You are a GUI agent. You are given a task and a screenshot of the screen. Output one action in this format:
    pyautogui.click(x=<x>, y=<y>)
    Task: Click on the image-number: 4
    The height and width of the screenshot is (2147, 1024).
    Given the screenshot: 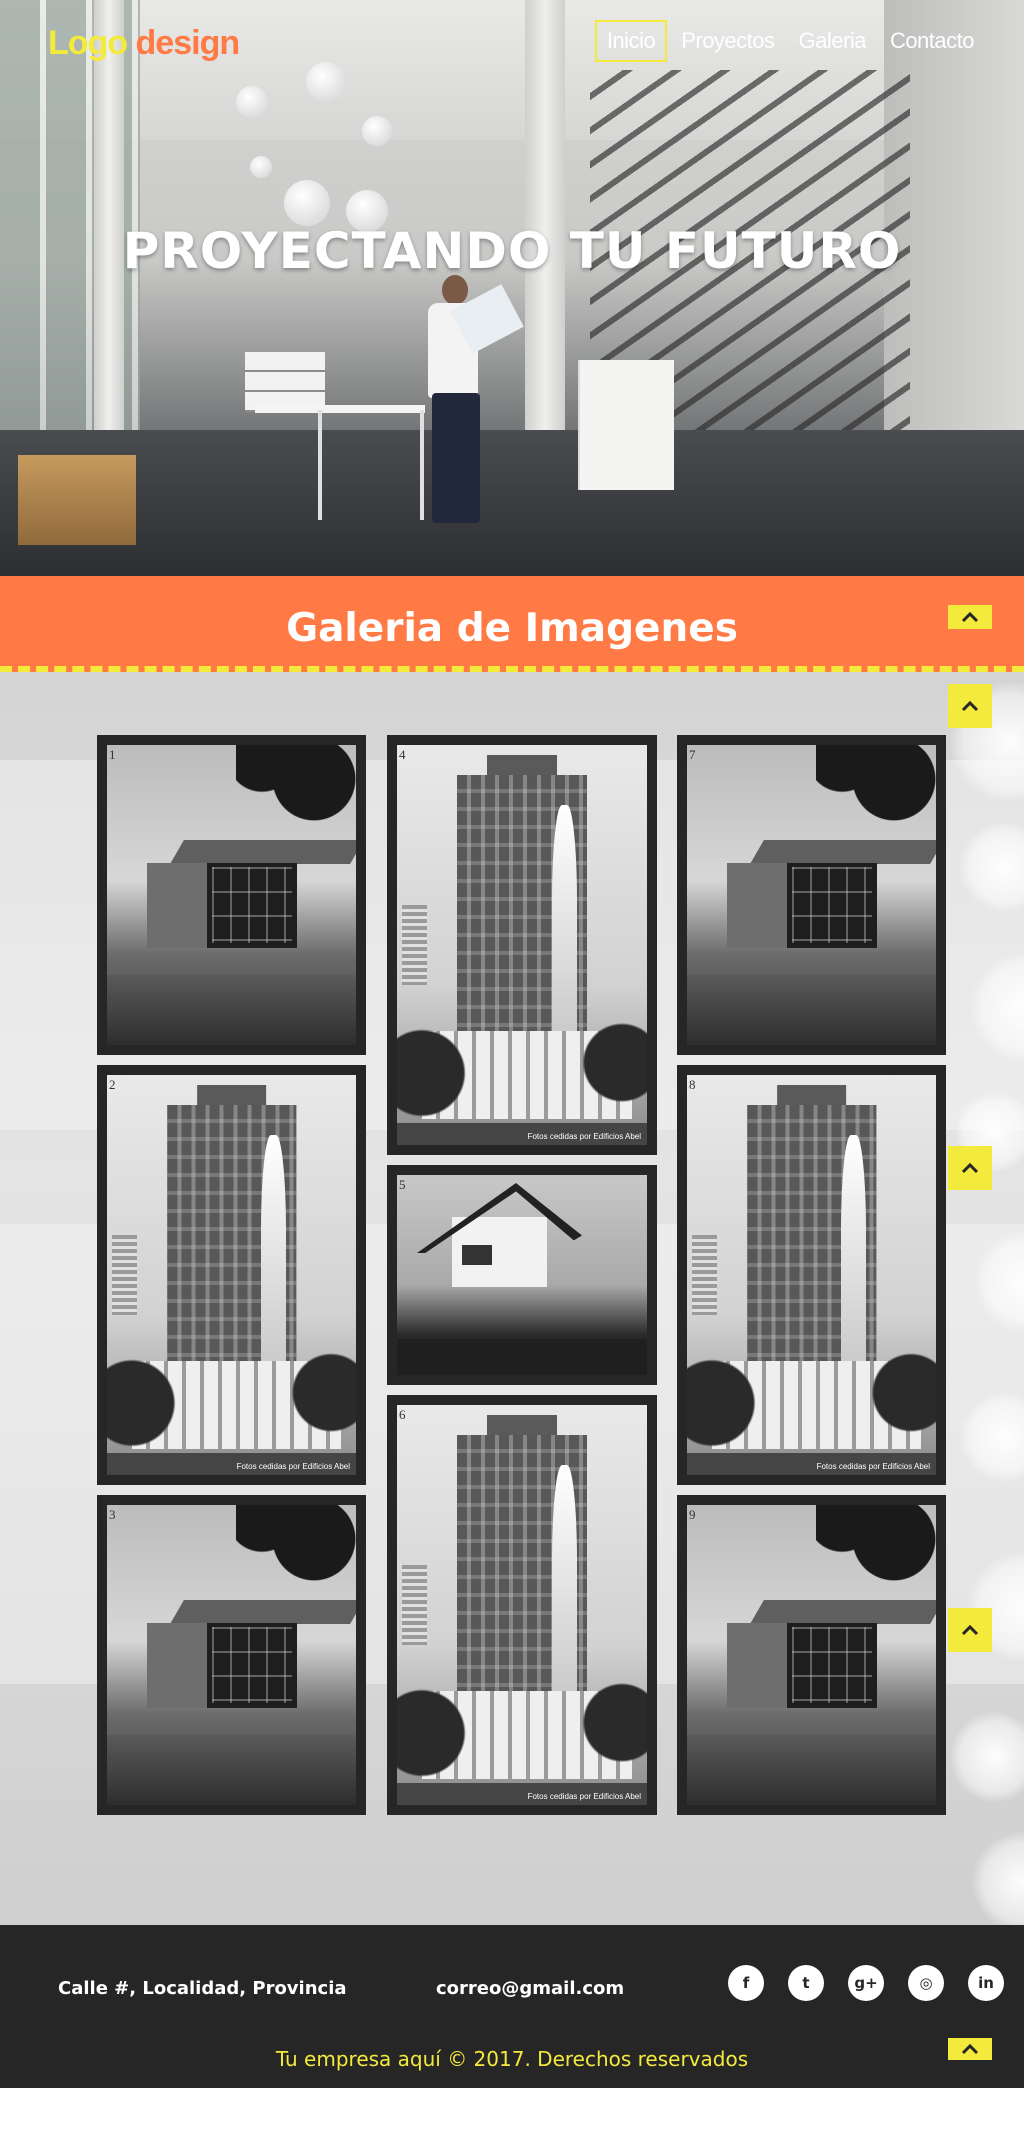 What is the action you would take?
    pyautogui.click(x=402, y=754)
    